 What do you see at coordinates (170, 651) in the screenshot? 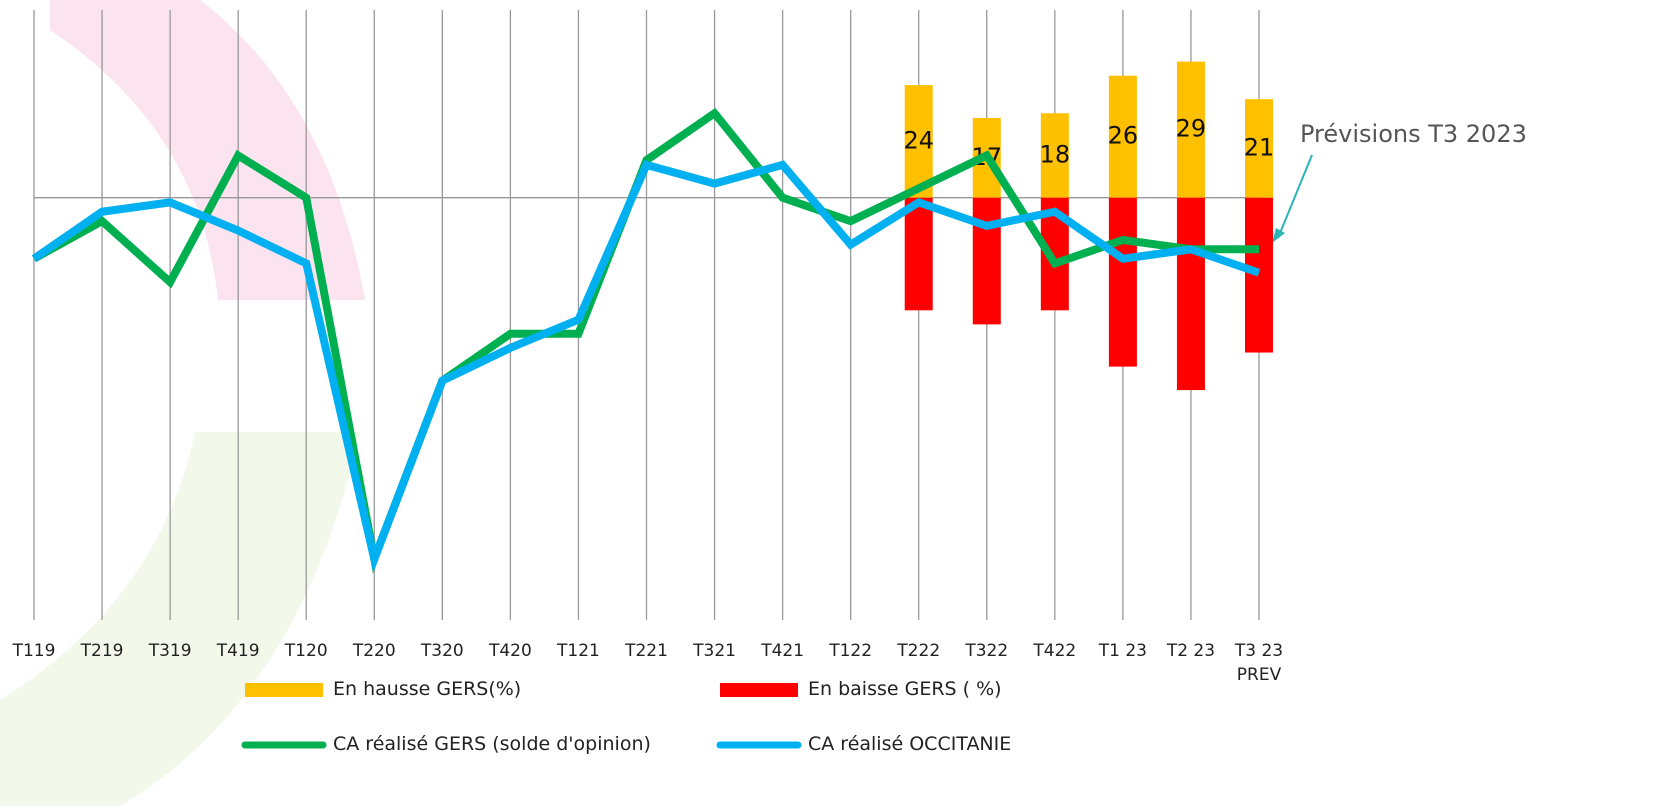
I see `x-tick-label: T319` at bounding box center [170, 651].